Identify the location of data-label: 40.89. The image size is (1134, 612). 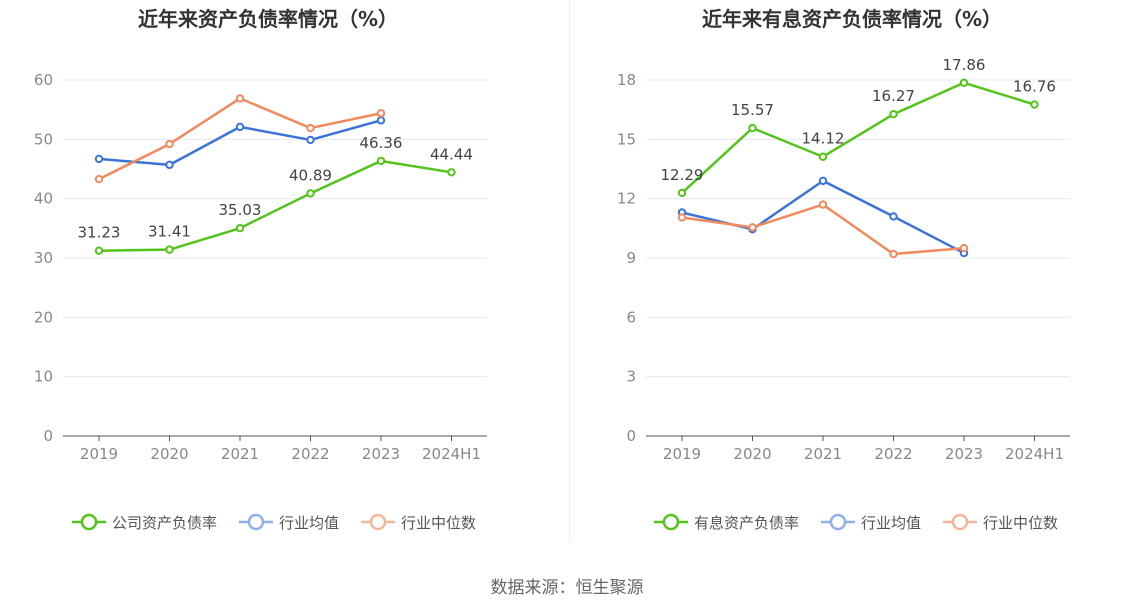
(310, 175).